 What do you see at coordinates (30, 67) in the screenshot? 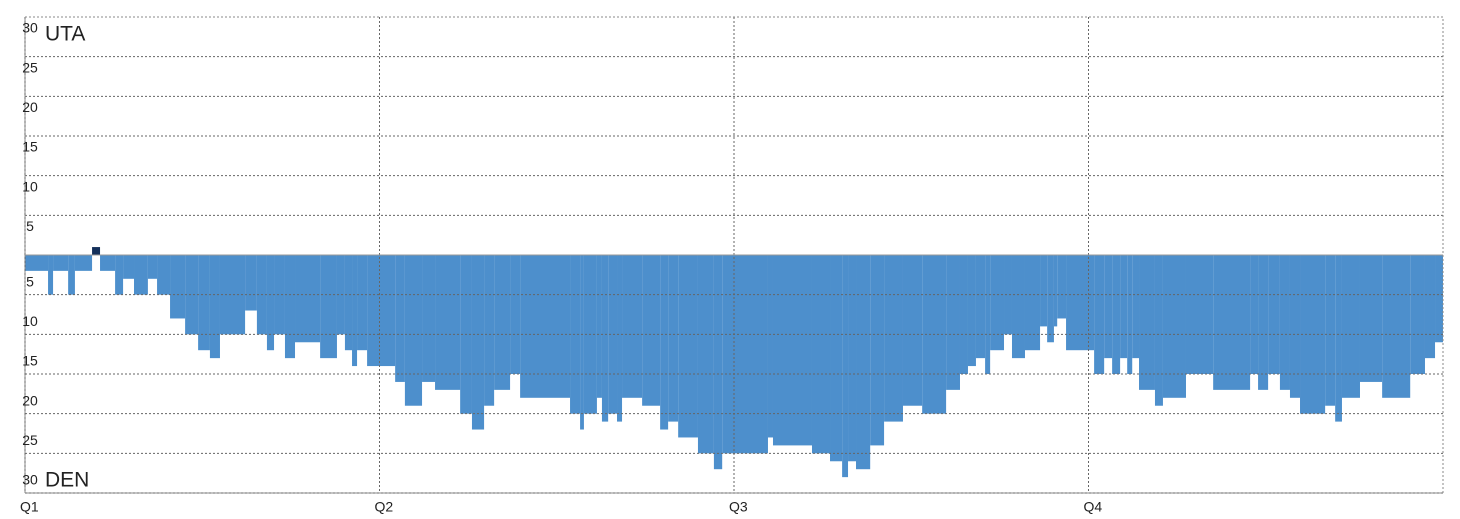
I see `y-tick-label: 25` at bounding box center [30, 67].